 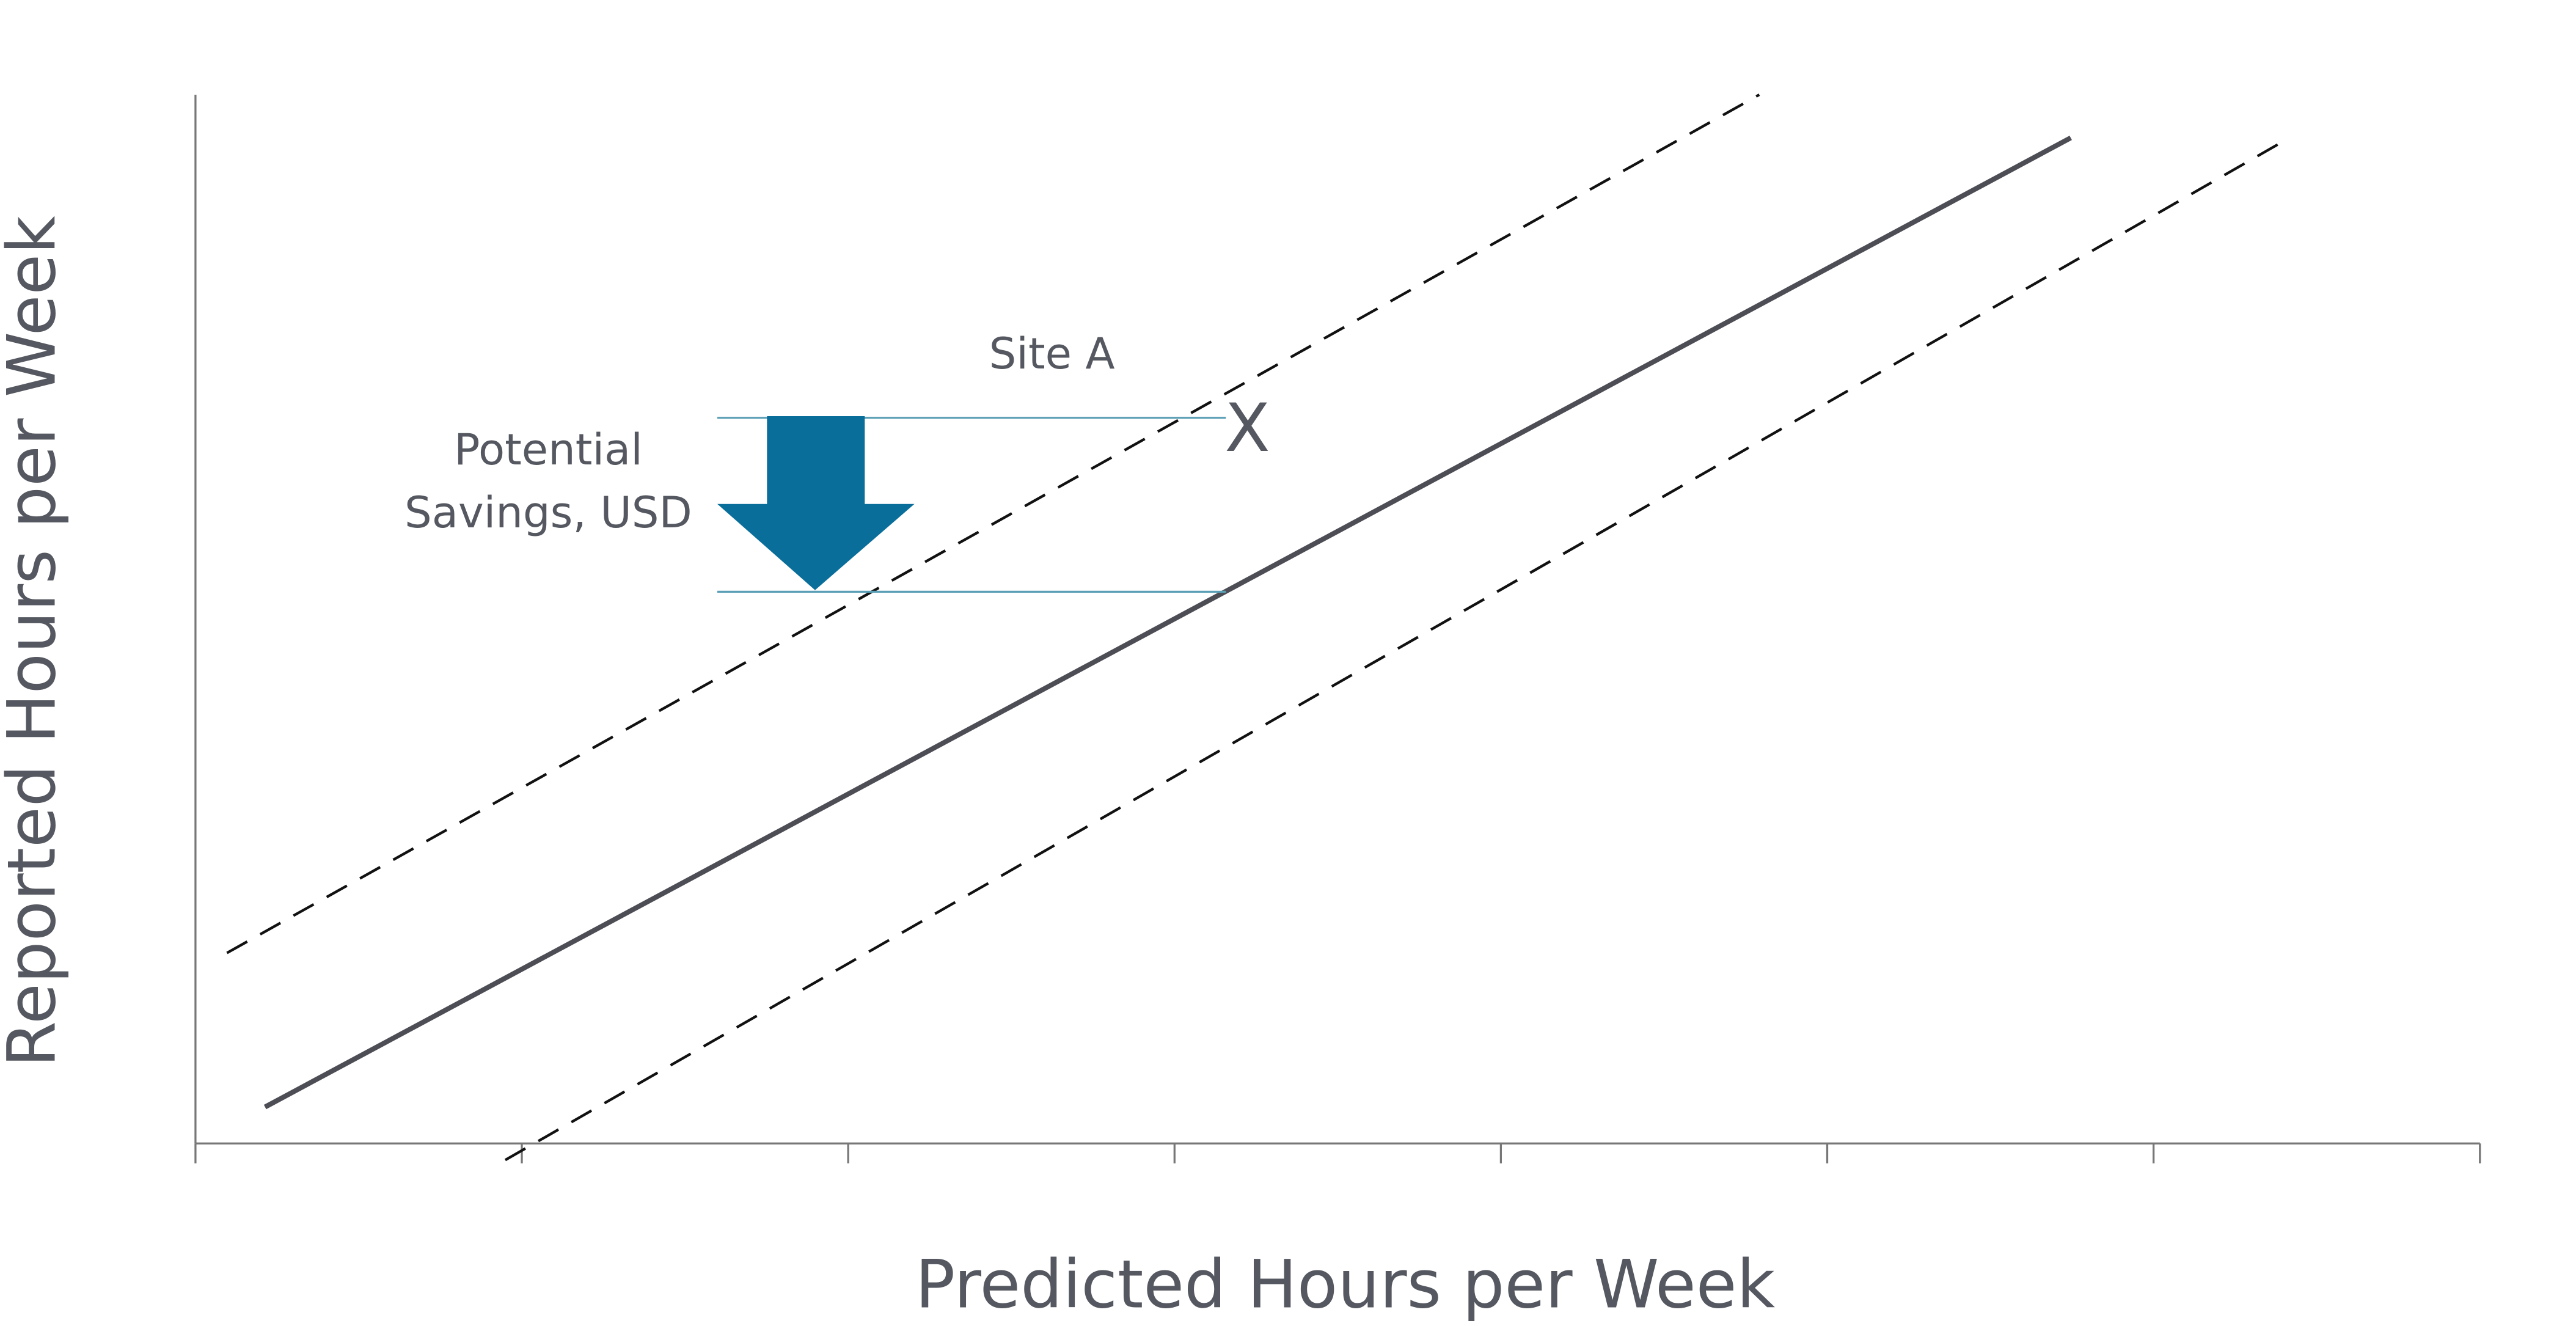 I want to click on site-label: Site A, so click(x=1052, y=354).